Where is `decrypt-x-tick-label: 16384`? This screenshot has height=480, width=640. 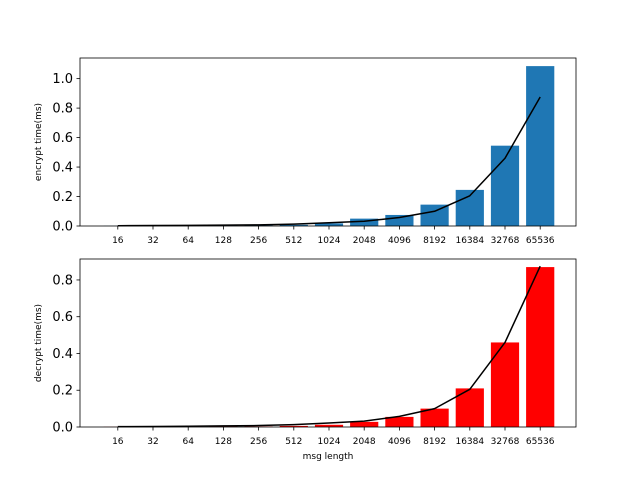 decrypt-x-tick-label: 16384 is located at coordinates (469, 442).